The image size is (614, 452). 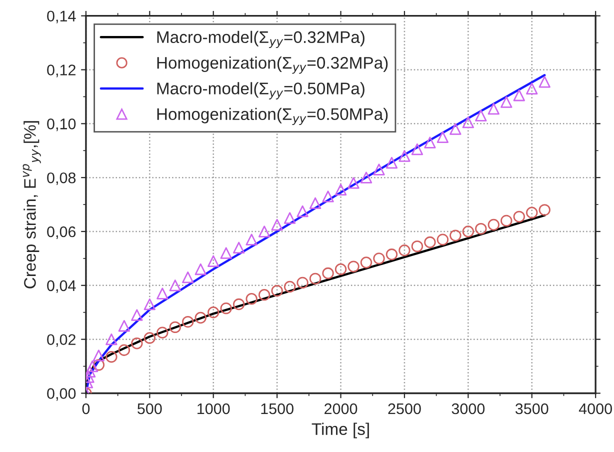 I want to click on legend-label: Macro-model(Σ$_{yy}$=0.32MPa), so click(x=260, y=39).